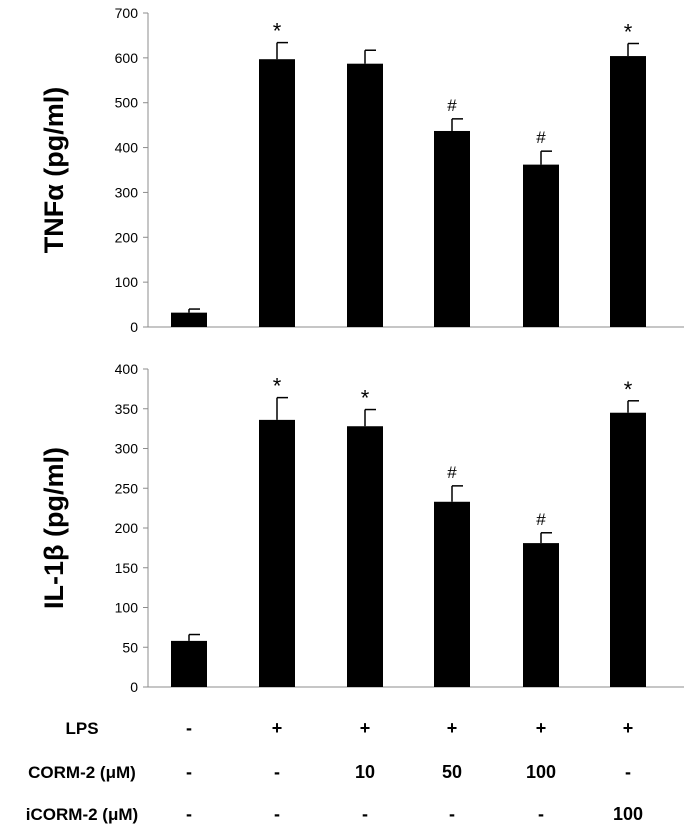  Describe the element at coordinates (127, 103) in the screenshot. I see `tnfa-tick-label: 500` at that location.